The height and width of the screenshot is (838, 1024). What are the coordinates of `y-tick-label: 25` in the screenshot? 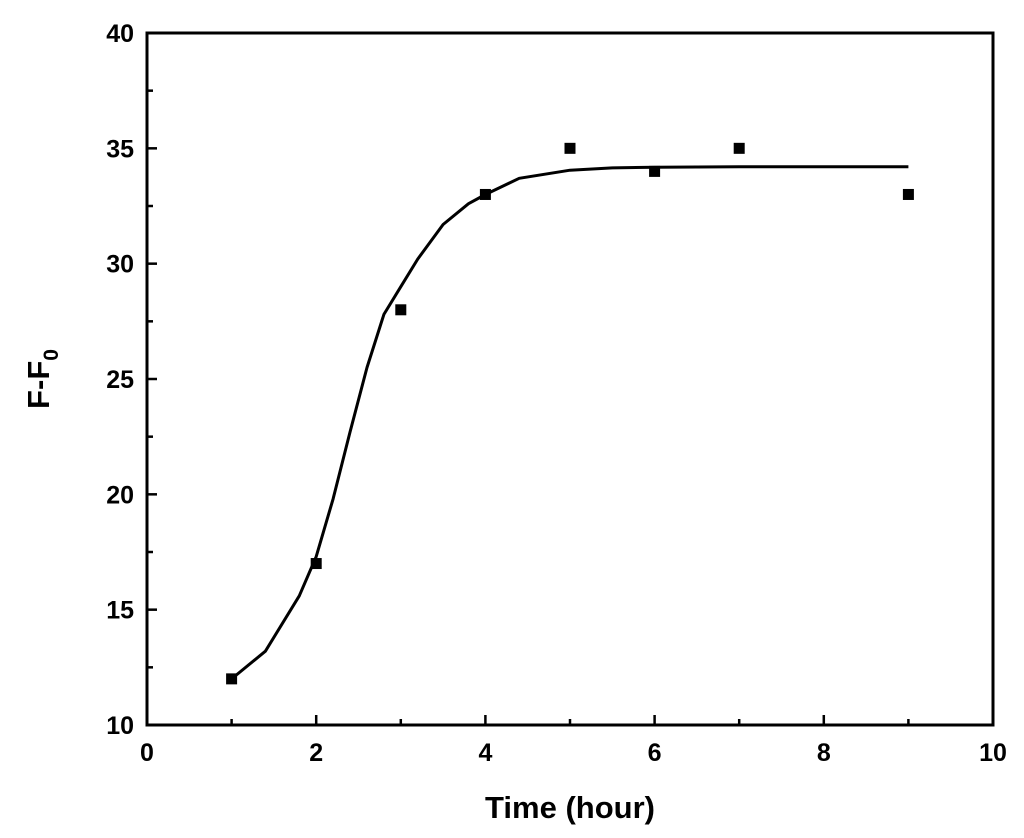 It's located at (120, 380).